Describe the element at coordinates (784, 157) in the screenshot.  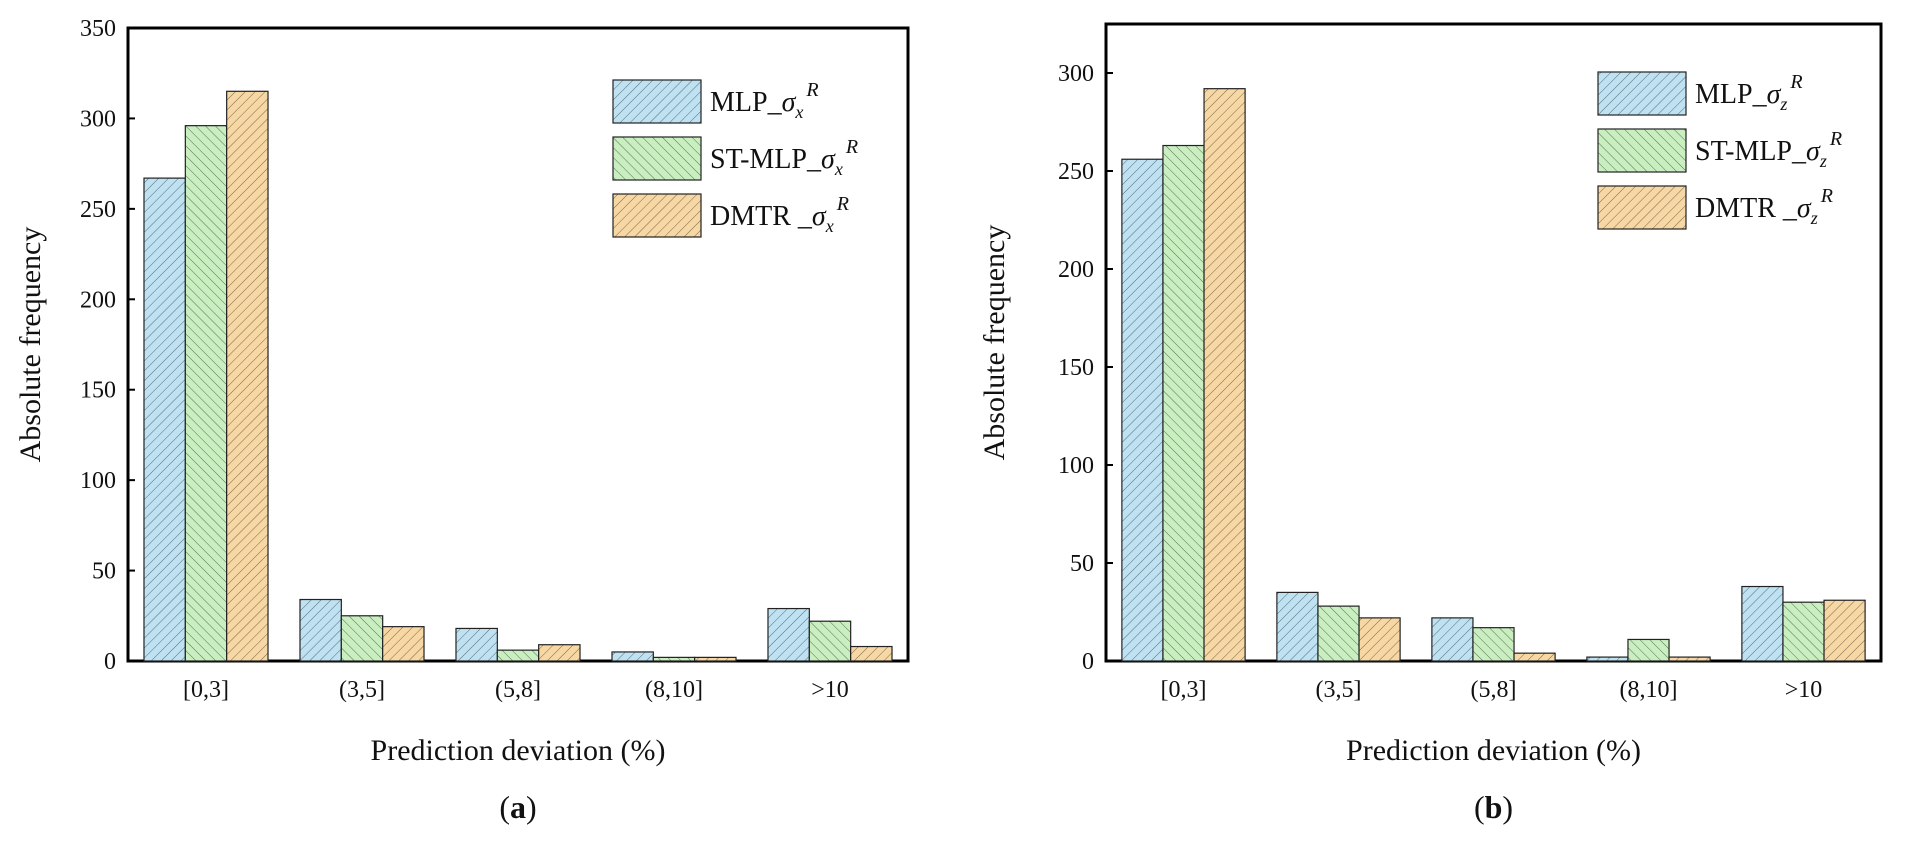
I see `legend-label-st-mlp: ST-MLP_σxR` at that location.